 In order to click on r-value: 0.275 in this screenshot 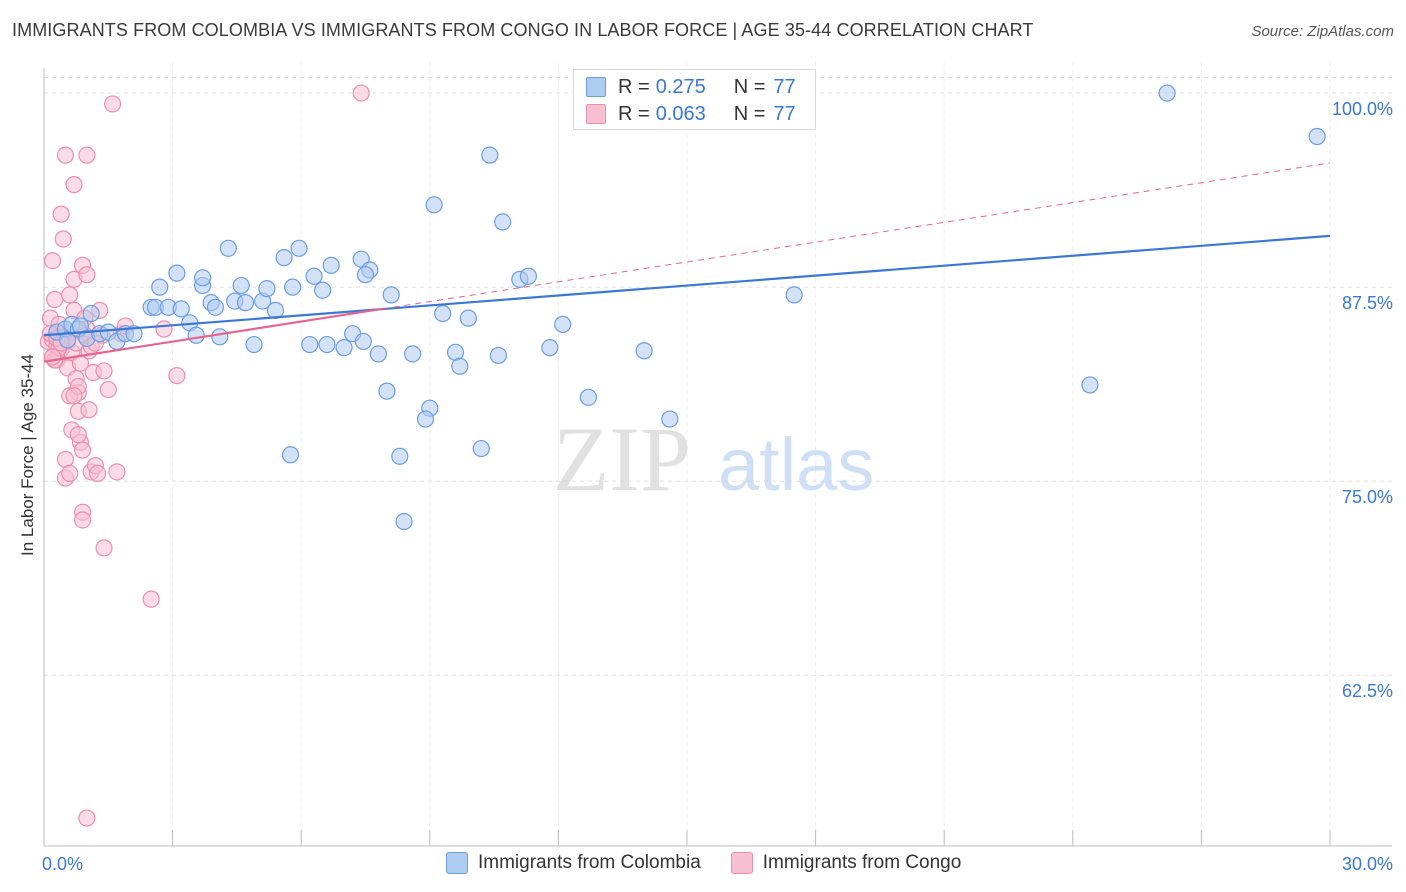, I will do `click(680, 86)`.